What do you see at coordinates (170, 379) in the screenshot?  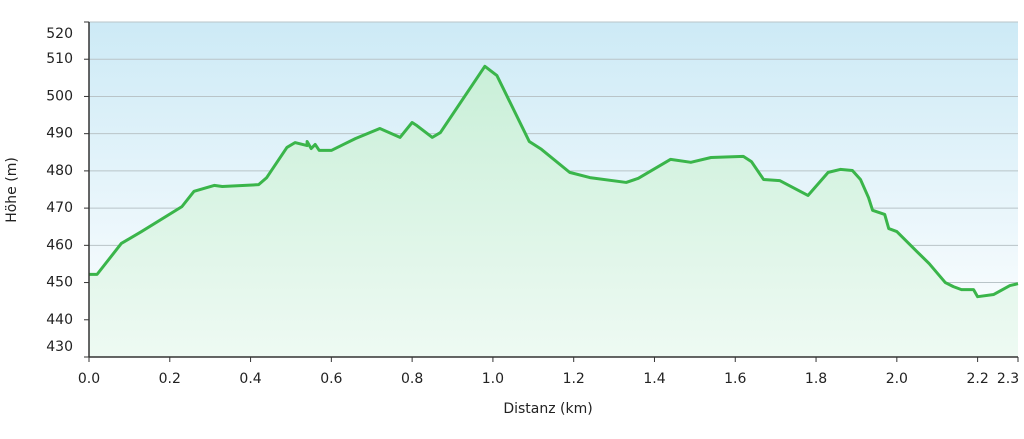 I see `x-tick-label: 0.2` at bounding box center [170, 379].